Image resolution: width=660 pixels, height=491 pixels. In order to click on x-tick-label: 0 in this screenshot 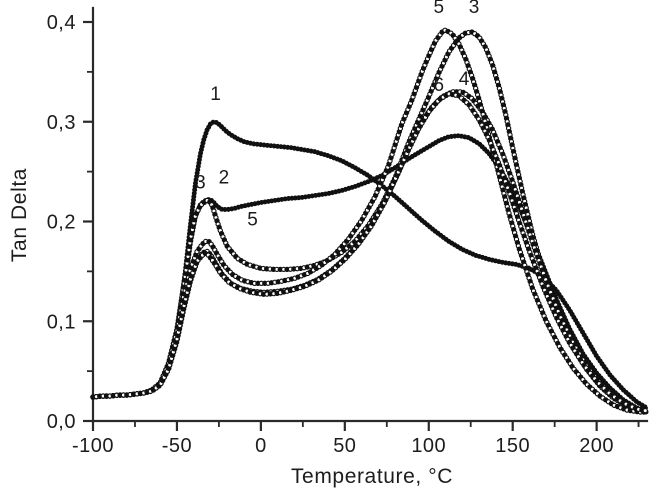, I will do `click(261, 446)`.